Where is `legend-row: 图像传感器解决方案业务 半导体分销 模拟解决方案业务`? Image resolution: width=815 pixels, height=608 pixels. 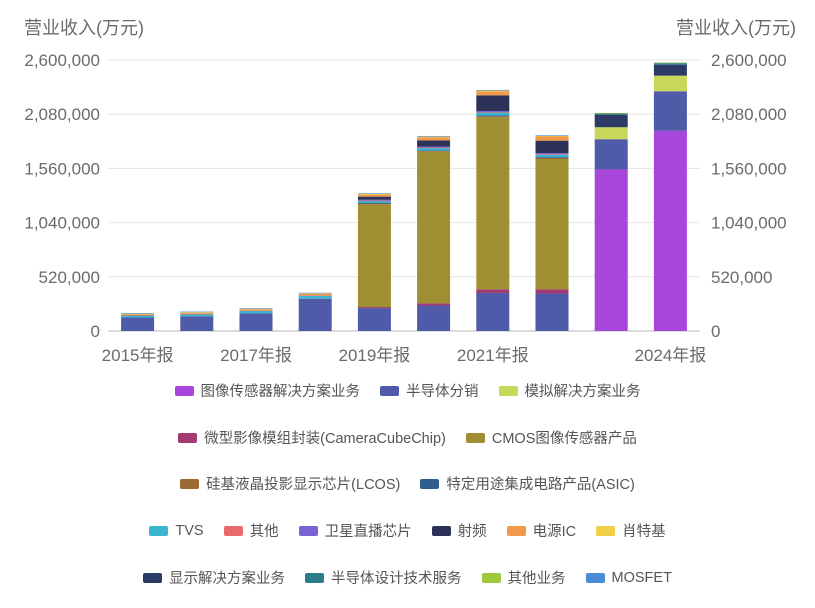 legend-row: 图像传感器解决方案业务 半导体分销 模拟解决方案业务 is located at coordinates (407, 390).